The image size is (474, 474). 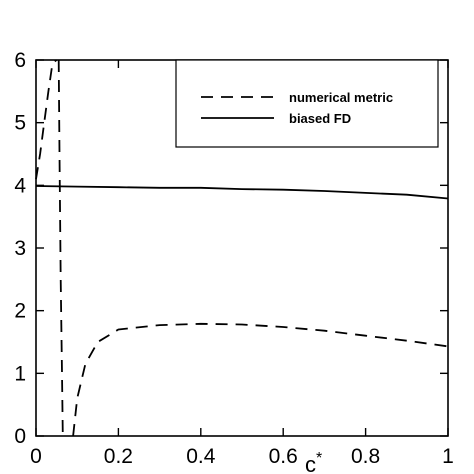 What do you see at coordinates (20, 185) in the screenshot?
I see `y-tick-label: 4` at bounding box center [20, 185].